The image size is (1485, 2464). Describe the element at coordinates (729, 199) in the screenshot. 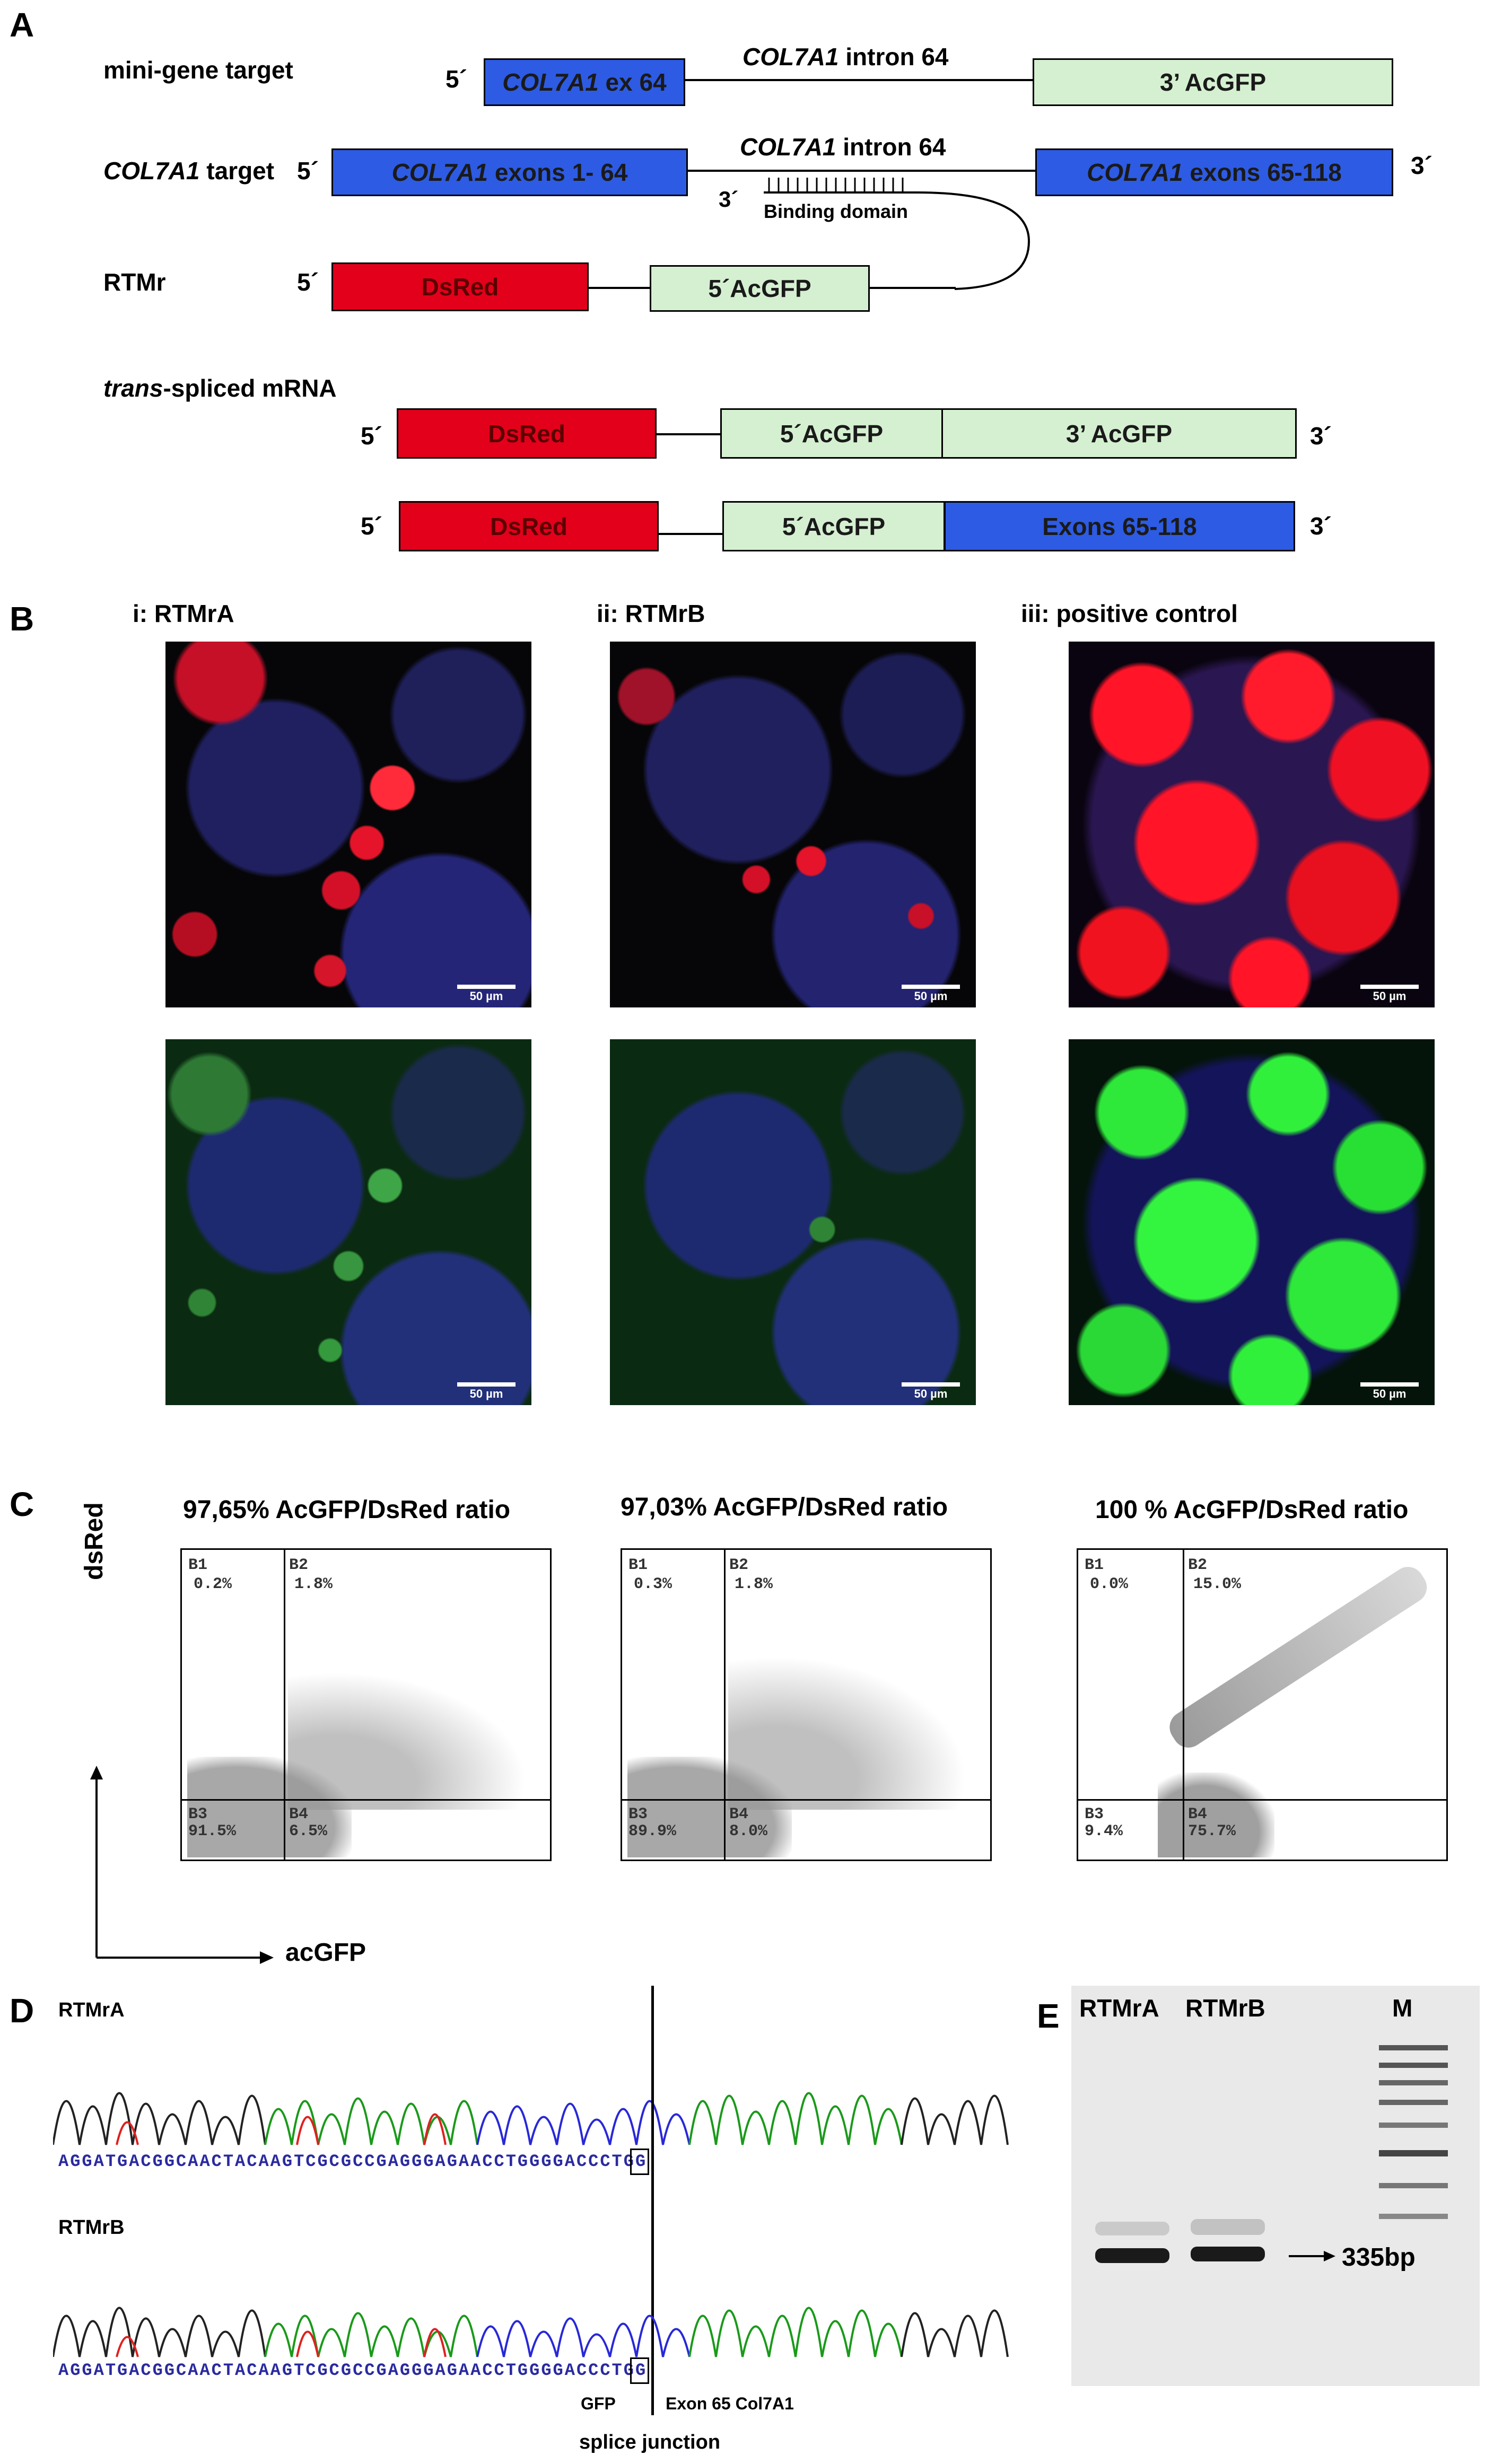

I see `prime3-binding: 3´` at that location.